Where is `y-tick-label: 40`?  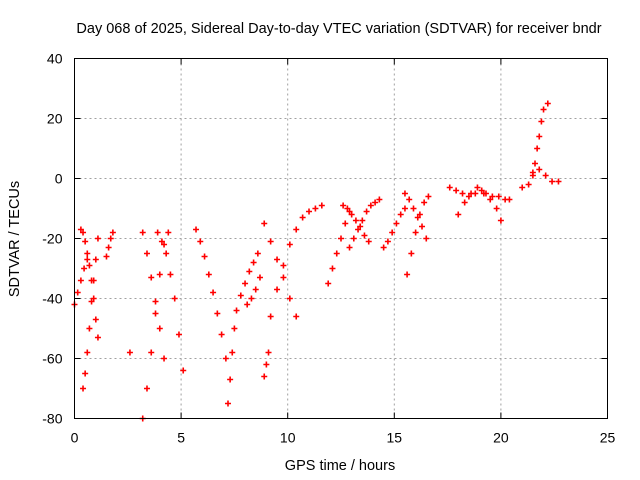 y-tick-label: 40 is located at coordinates (55, 59).